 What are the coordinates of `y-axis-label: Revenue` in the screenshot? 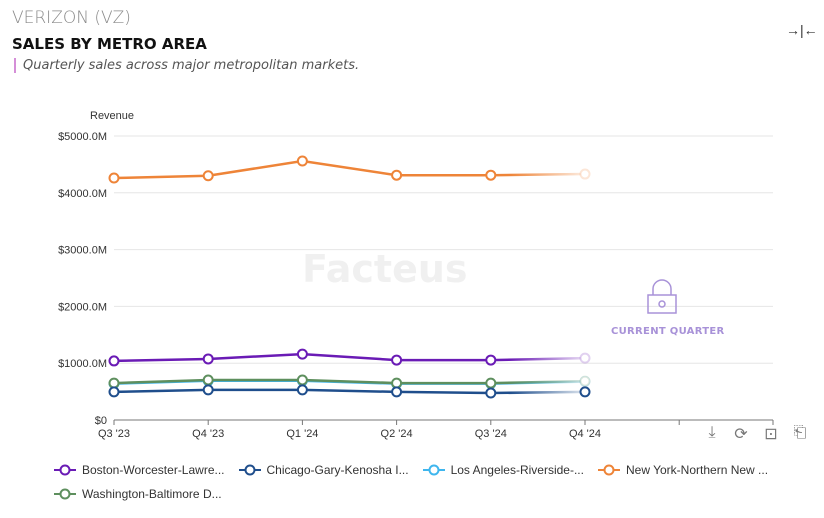 It's located at (112, 116).